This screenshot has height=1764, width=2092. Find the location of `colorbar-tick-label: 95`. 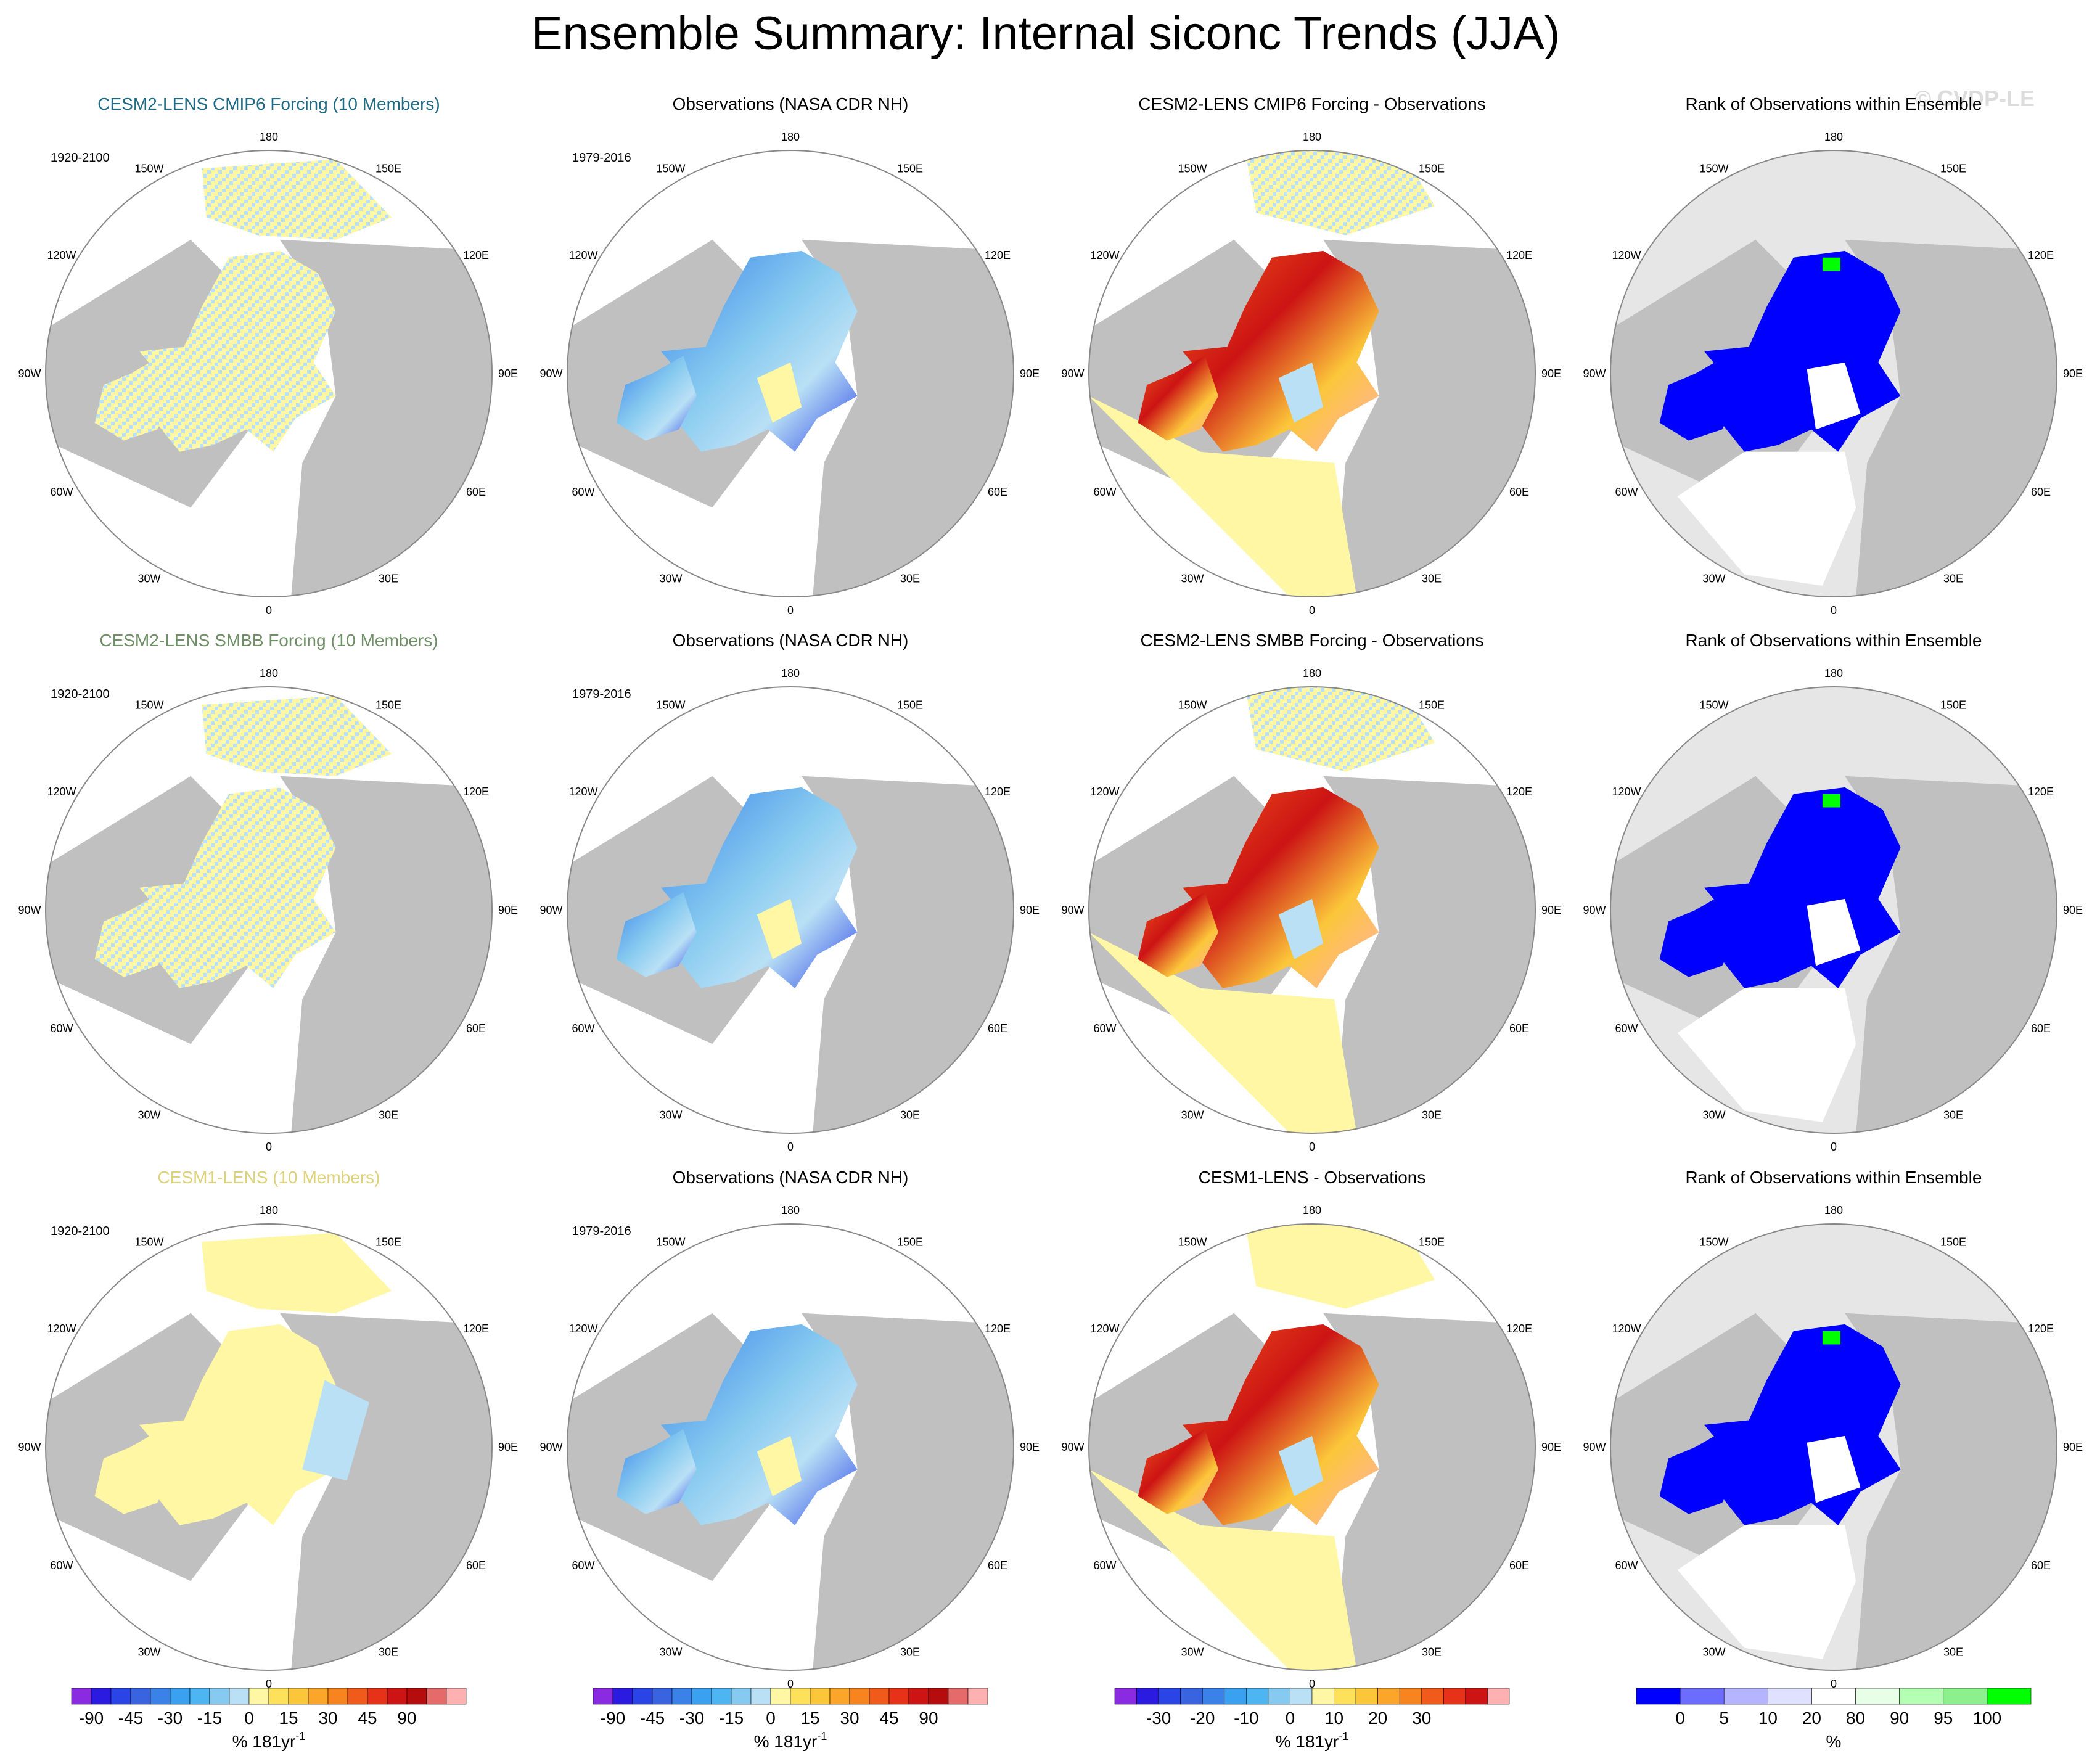

colorbar-tick-label: 95 is located at coordinates (1944, 1718).